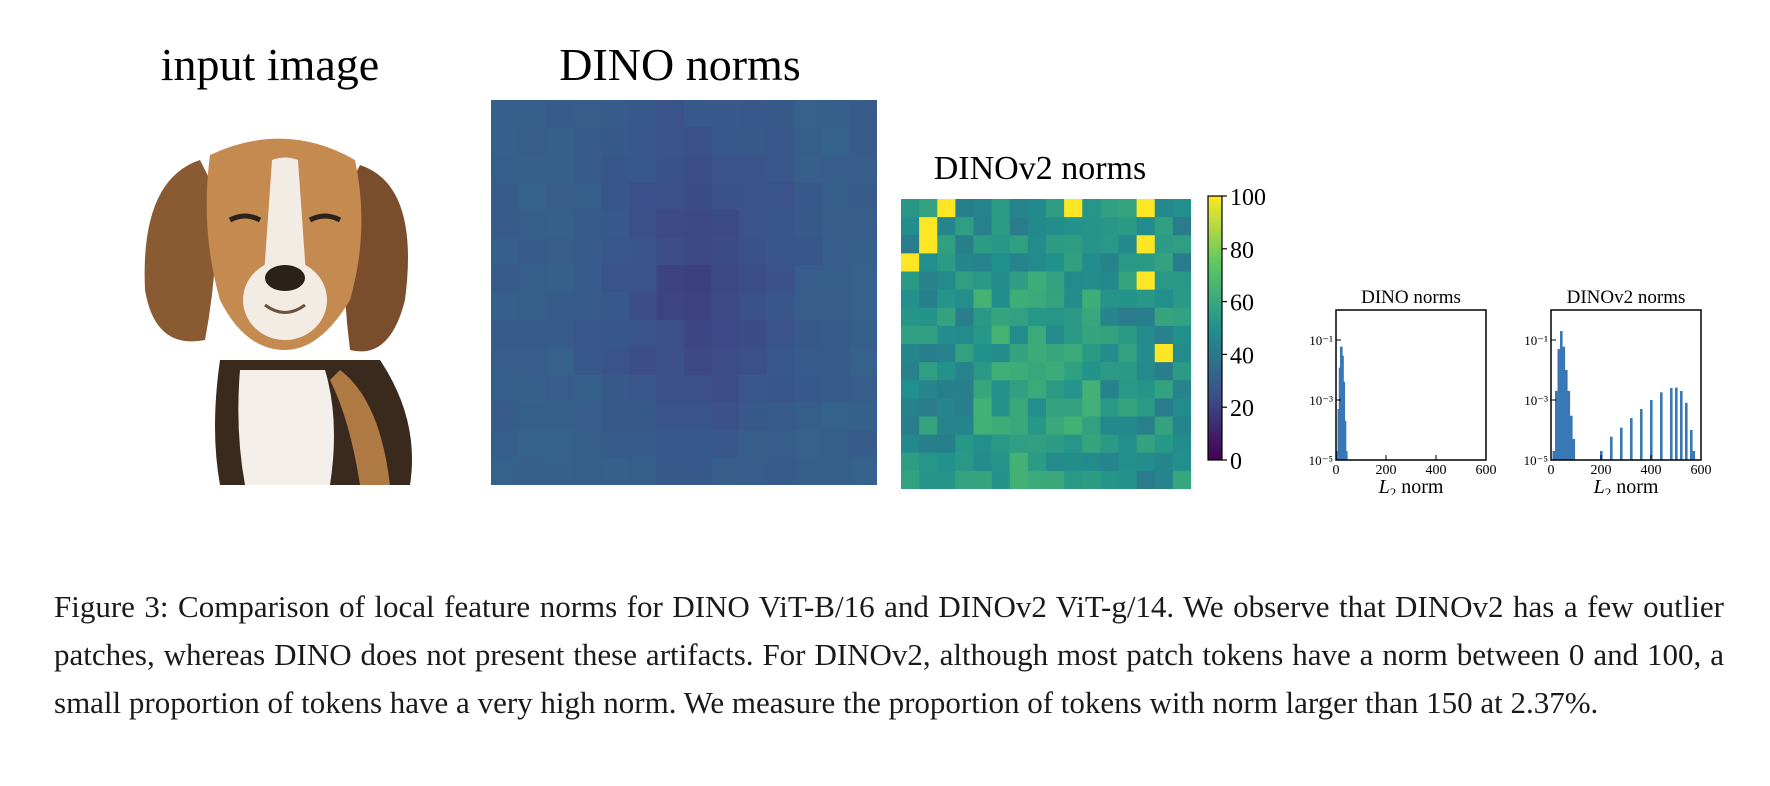 The width and height of the screenshot is (1770, 786). I want to click on colorbar-tick-label: 20, so click(1242, 409).